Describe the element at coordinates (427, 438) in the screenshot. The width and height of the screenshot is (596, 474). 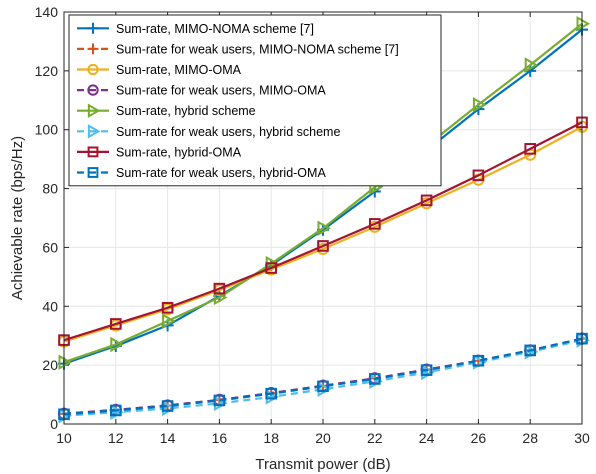
I see `x-tick-label: 24` at that location.